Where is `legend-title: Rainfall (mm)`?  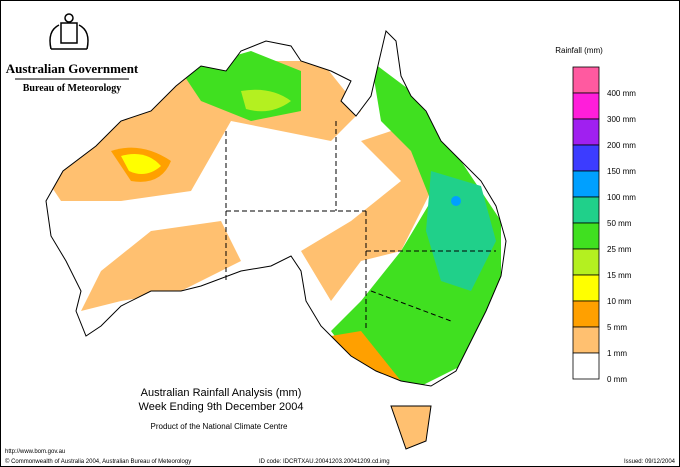 legend-title: Rainfall (mm) is located at coordinates (579, 50).